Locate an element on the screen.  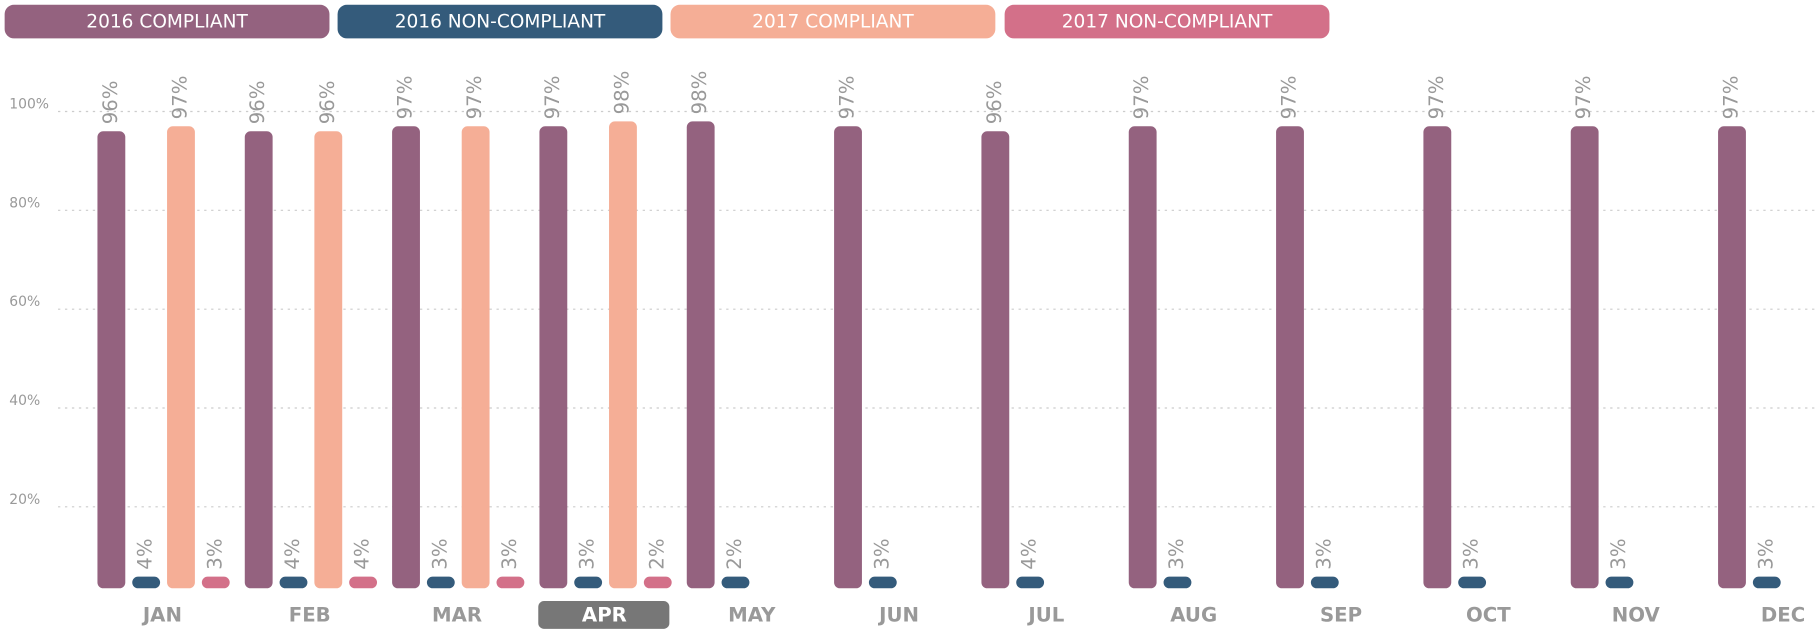
x-tick-label: NOV is located at coordinates (1636, 615).